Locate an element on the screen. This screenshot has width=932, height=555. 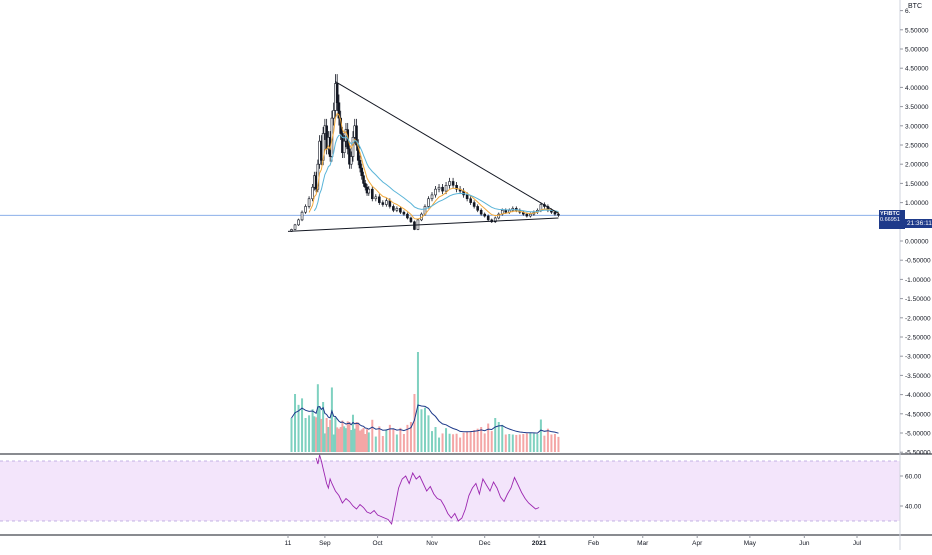
x-tick-label: 2021 is located at coordinates (539, 543).